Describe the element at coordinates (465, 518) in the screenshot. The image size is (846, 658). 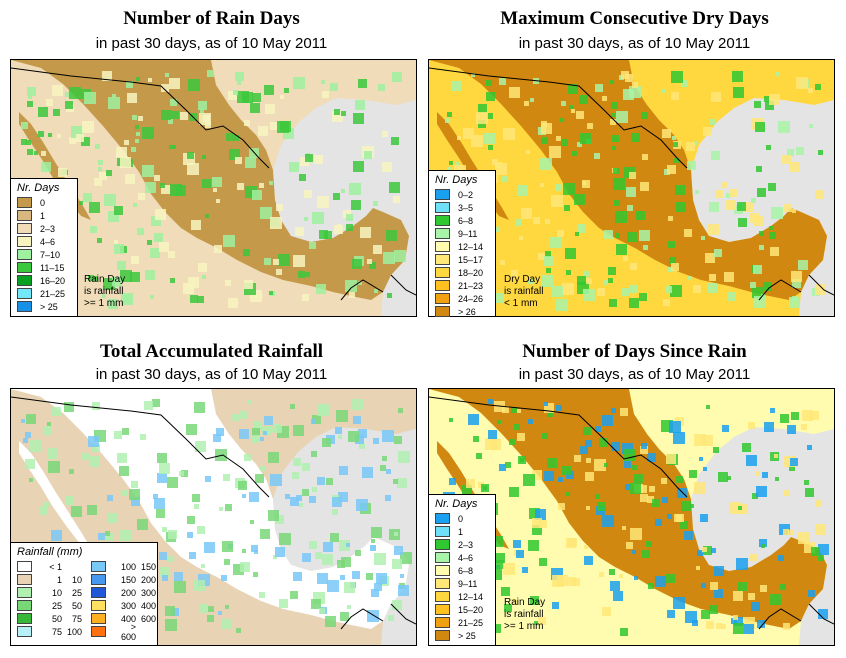
I see `legend-item: 0` at that location.